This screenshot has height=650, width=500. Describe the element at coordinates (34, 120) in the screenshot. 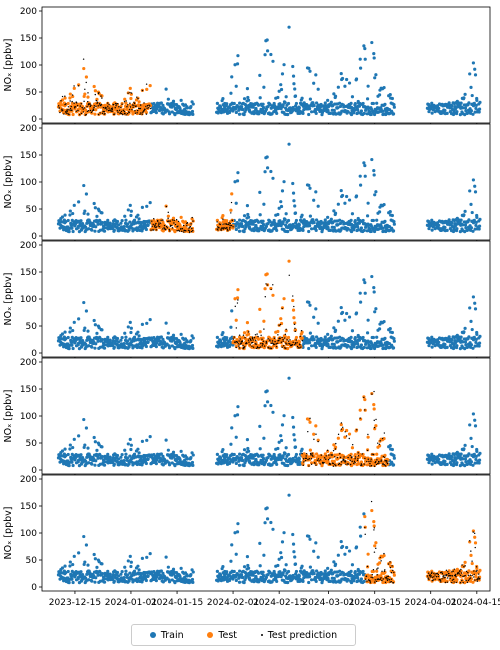

I see `y-tick-label: 0` at that location.